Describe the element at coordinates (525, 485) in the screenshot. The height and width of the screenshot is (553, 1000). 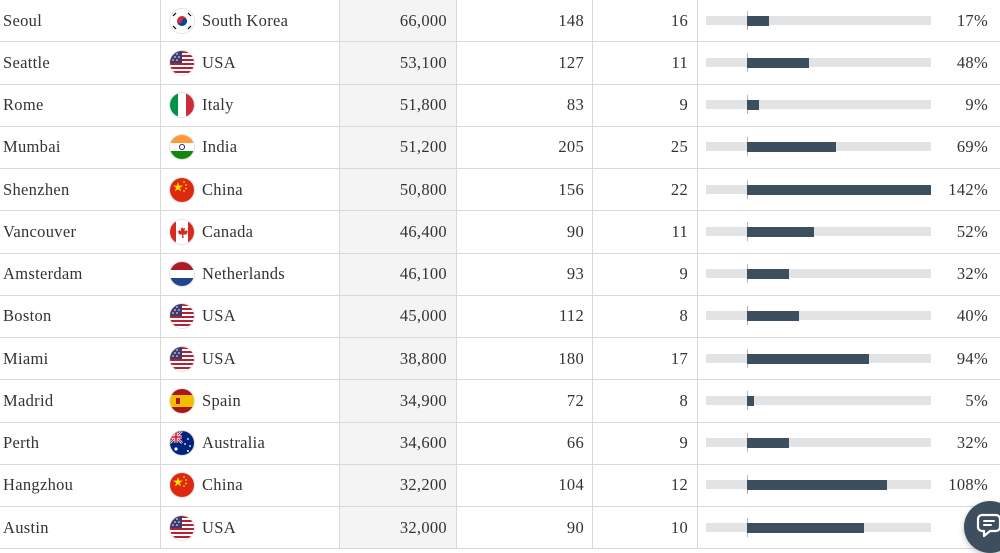
I see `value-a-cell: 104` at that location.